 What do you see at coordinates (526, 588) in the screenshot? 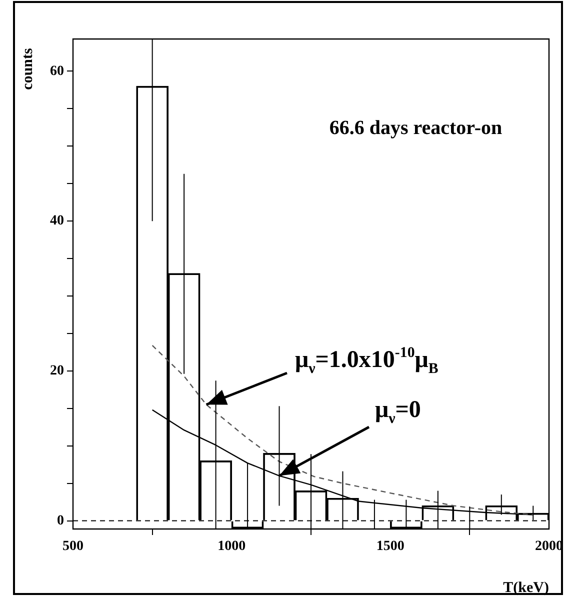
I see `x-axis-title: T(keV)` at bounding box center [526, 588].